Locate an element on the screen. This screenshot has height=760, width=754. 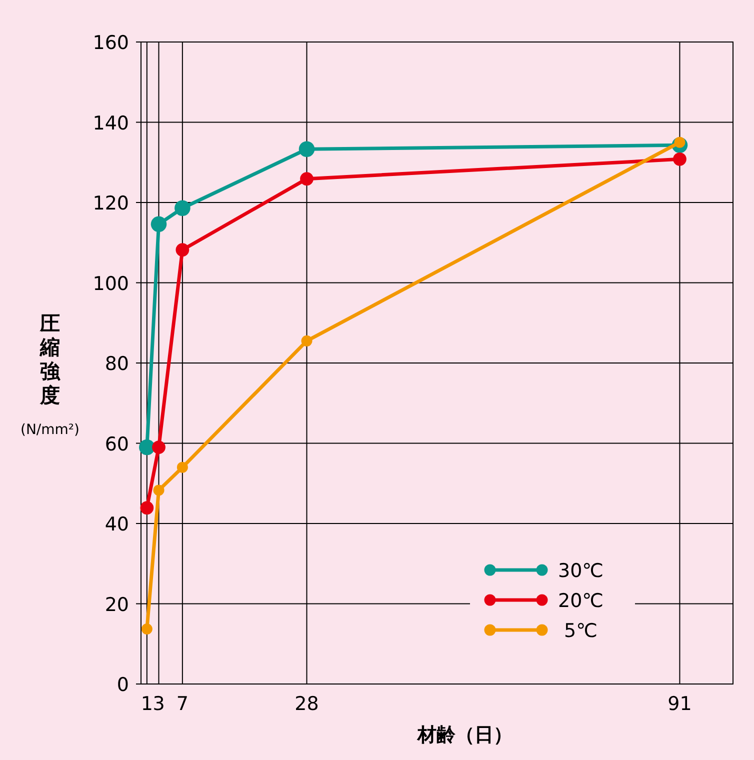
y-axis-title: 圧縮強度 (N/mm²) is located at coordinates (50, 374).